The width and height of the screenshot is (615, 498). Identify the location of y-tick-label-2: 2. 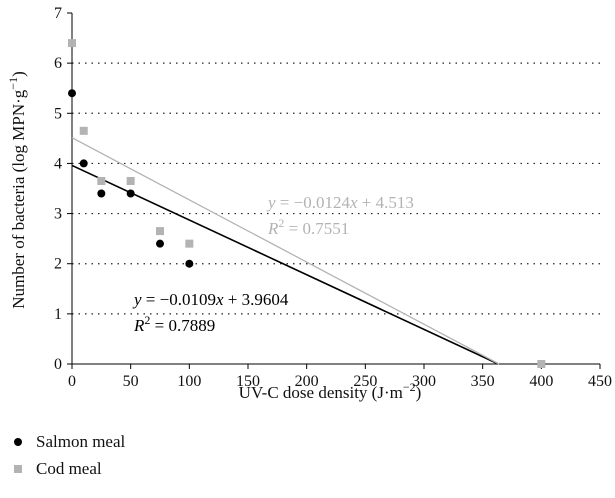
(58, 264).